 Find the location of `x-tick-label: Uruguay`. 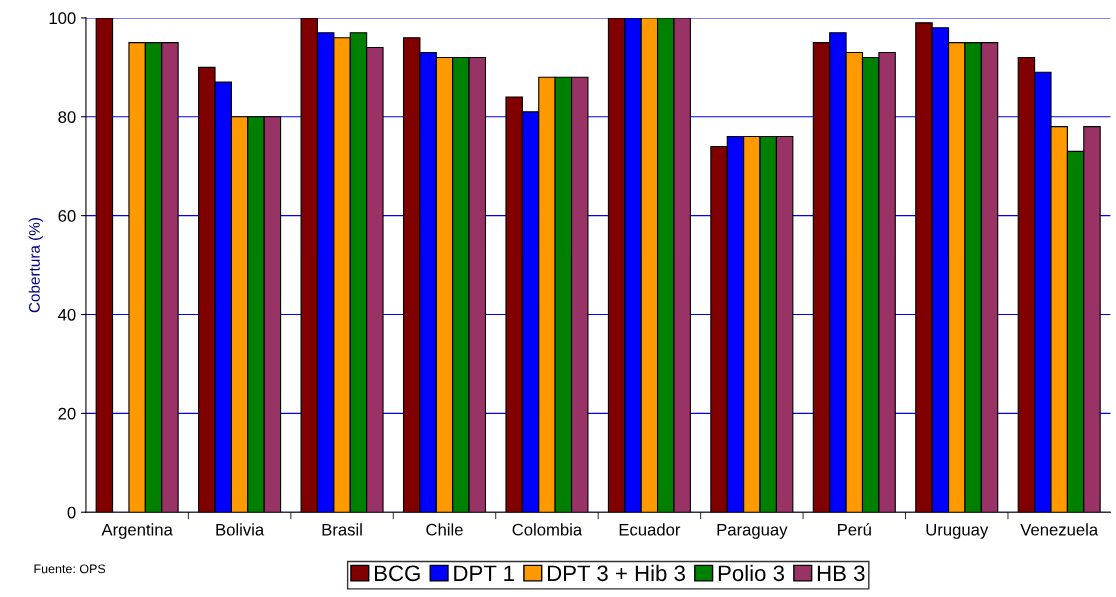

x-tick-label: Uruguay is located at coordinates (957, 531).